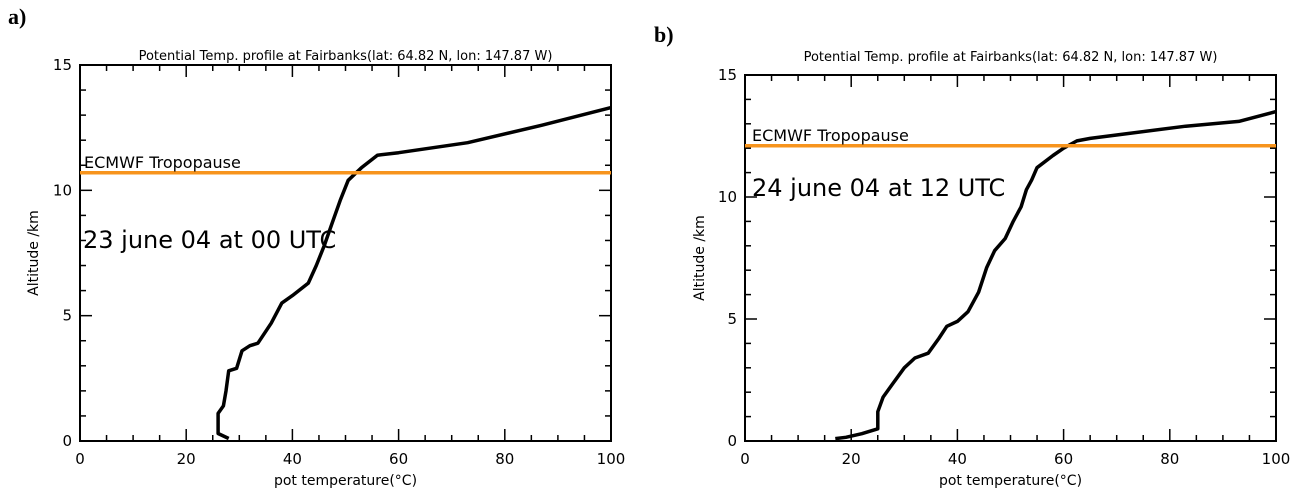  What do you see at coordinates (664, 34) in the screenshot?
I see `panel-label-b: b)` at bounding box center [664, 34].